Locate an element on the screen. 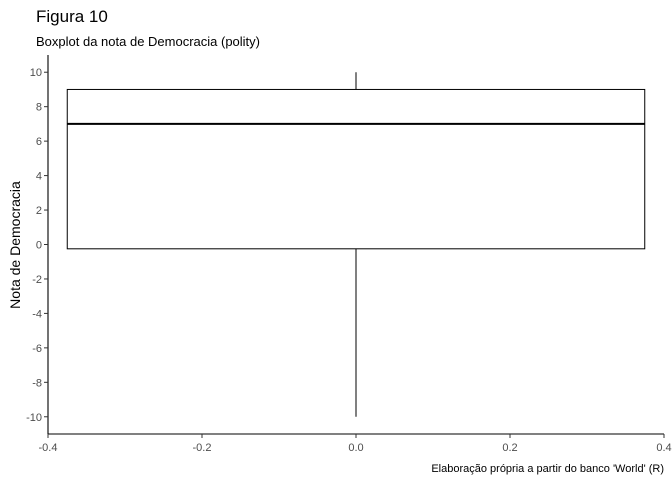 This screenshot has height=480, width=672. y-axis-title: Nota de Democracia is located at coordinates (15, 245).